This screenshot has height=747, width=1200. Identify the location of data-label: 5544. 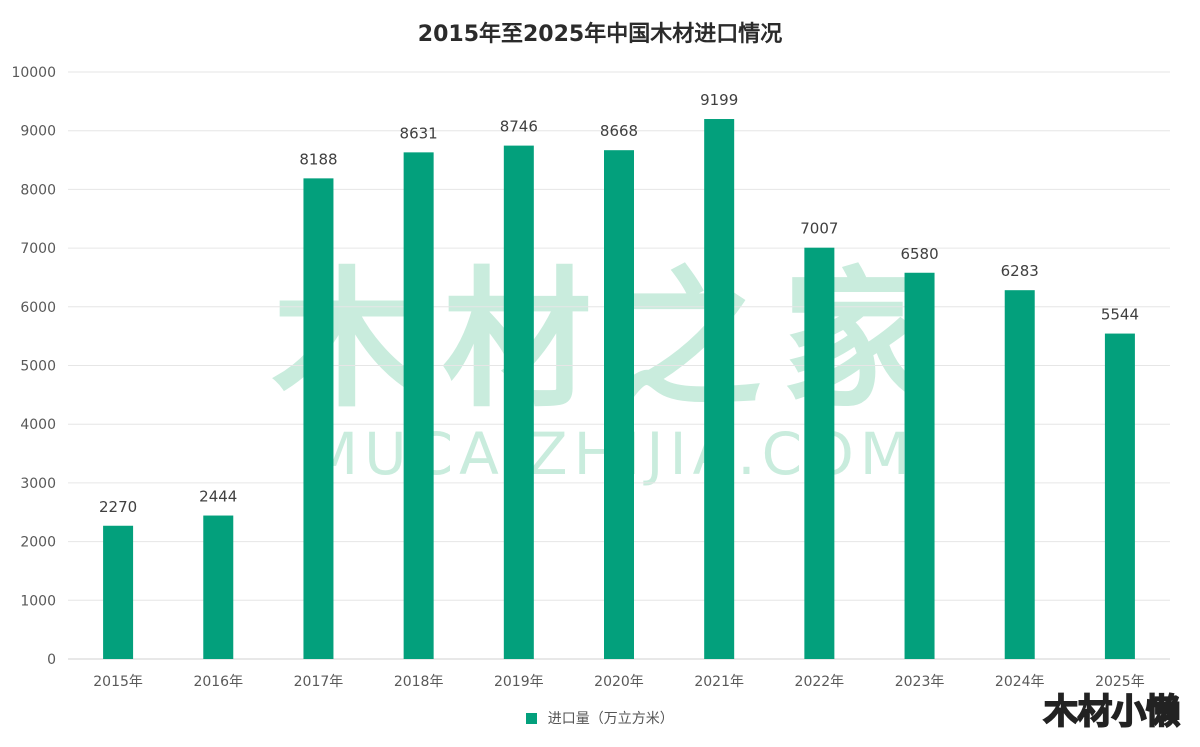
(1120, 315).